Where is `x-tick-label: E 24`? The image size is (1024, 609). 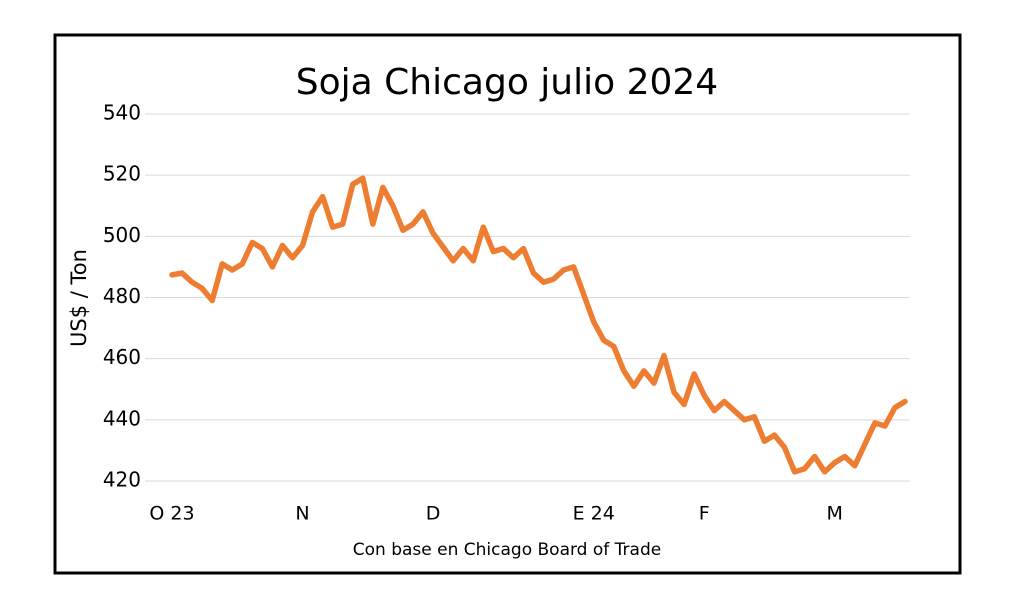
x-tick-label: E 24 is located at coordinates (594, 514).